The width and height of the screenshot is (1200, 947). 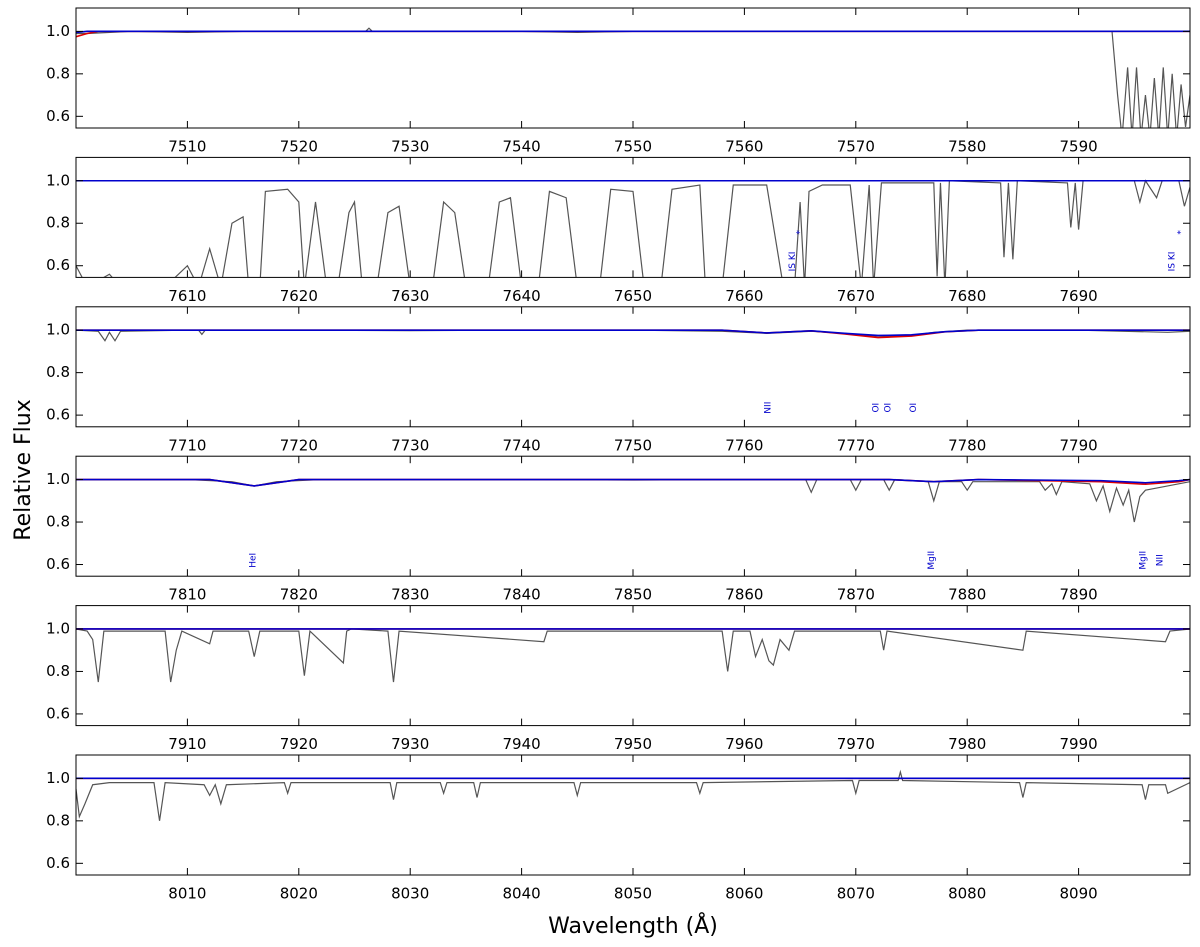 What do you see at coordinates (633, 894) in the screenshot?
I see `x-tick-label: 8050` at bounding box center [633, 894].